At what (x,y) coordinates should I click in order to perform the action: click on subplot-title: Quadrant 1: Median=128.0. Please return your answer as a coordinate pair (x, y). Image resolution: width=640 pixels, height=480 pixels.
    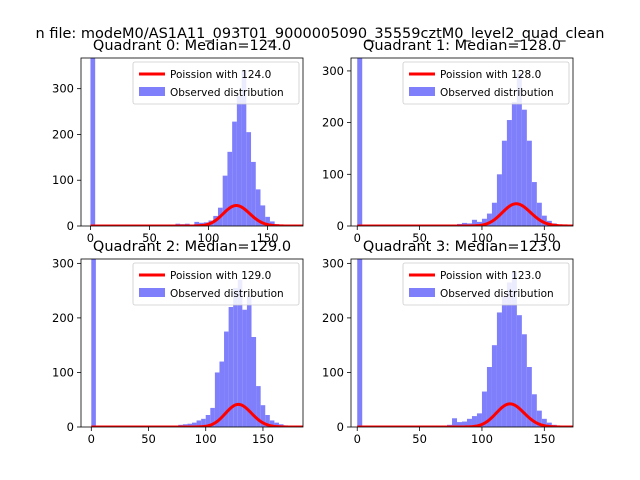
    Looking at the image, I should click on (462, 46).